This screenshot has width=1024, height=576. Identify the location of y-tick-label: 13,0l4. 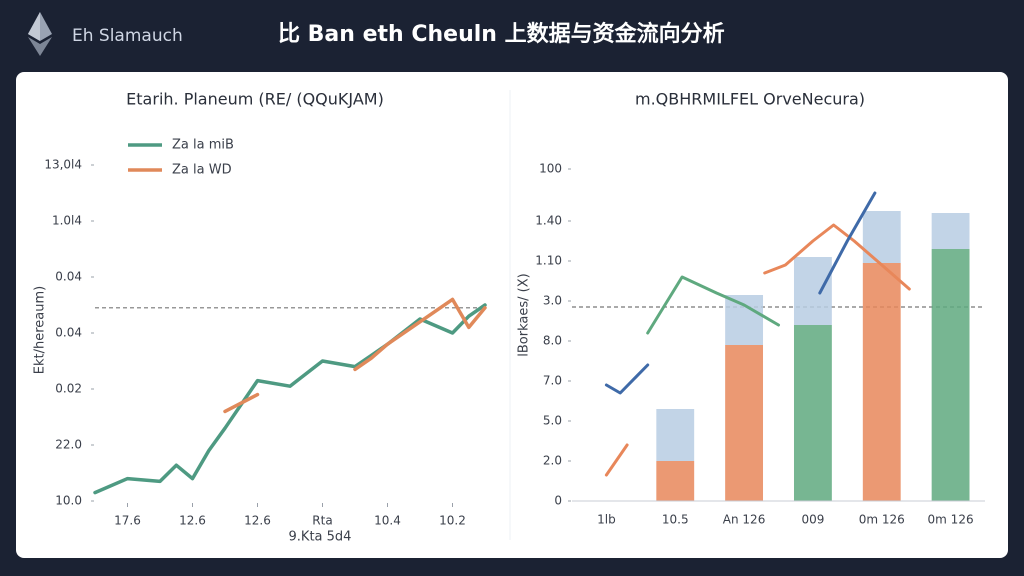
(63, 165).